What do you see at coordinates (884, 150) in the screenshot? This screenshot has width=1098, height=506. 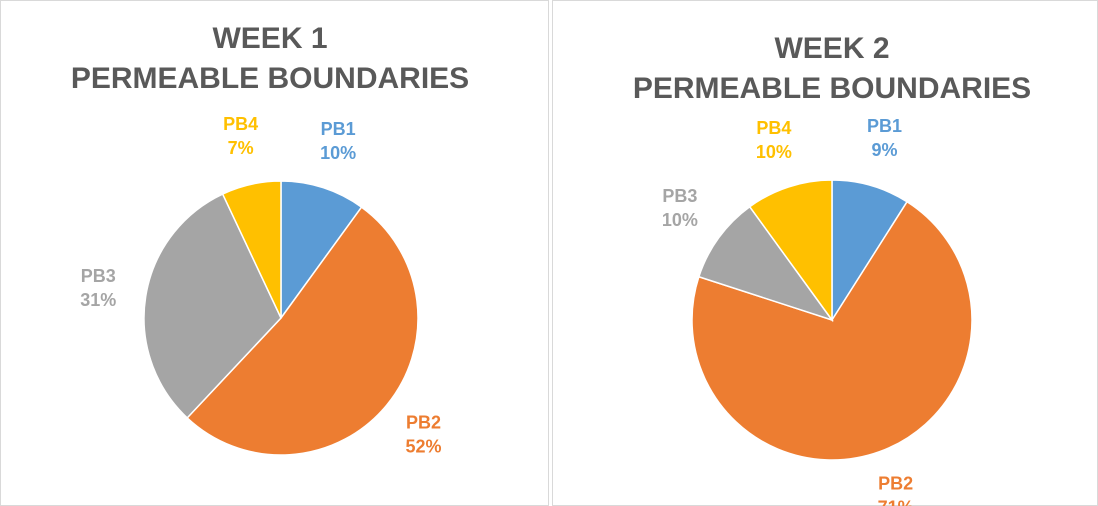 I see `data-label-value: 9%` at bounding box center [884, 150].